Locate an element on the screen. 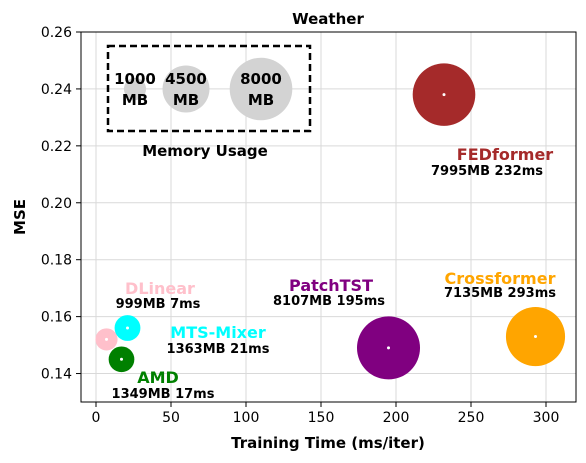 The width and height of the screenshot is (586, 463). legend-box is located at coordinates (209, 88).